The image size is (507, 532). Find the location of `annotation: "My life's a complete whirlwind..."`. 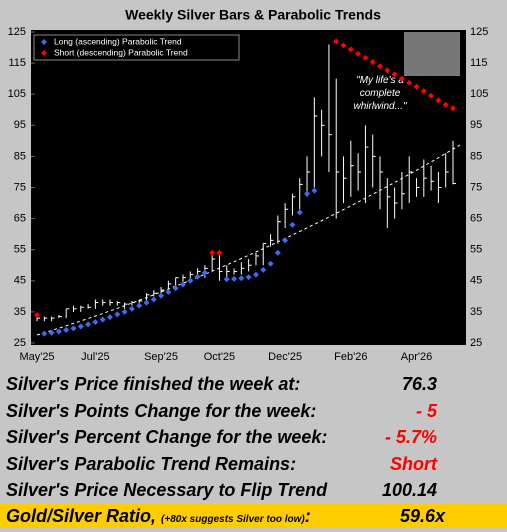

annotation: "My life's a complete whirlwind..." is located at coordinates (379, 93).